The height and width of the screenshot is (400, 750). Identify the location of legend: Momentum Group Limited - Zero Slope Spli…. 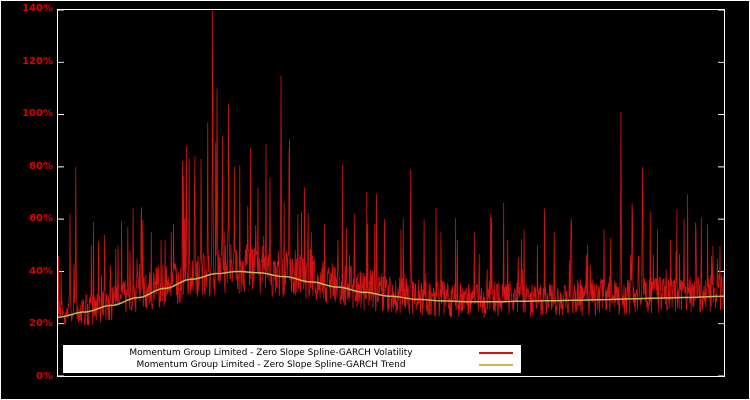
(292, 359).